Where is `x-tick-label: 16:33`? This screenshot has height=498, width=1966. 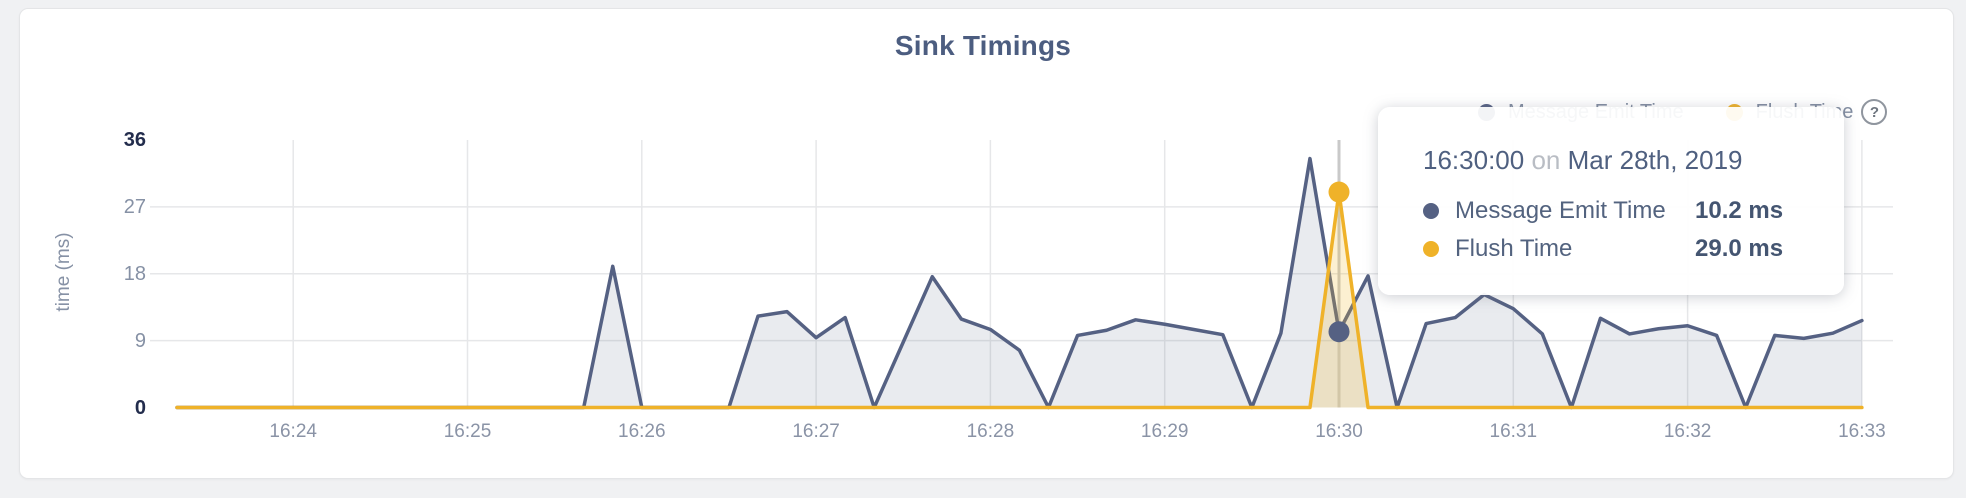
x-tick-label: 16:33 is located at coordinates (1862, 431).